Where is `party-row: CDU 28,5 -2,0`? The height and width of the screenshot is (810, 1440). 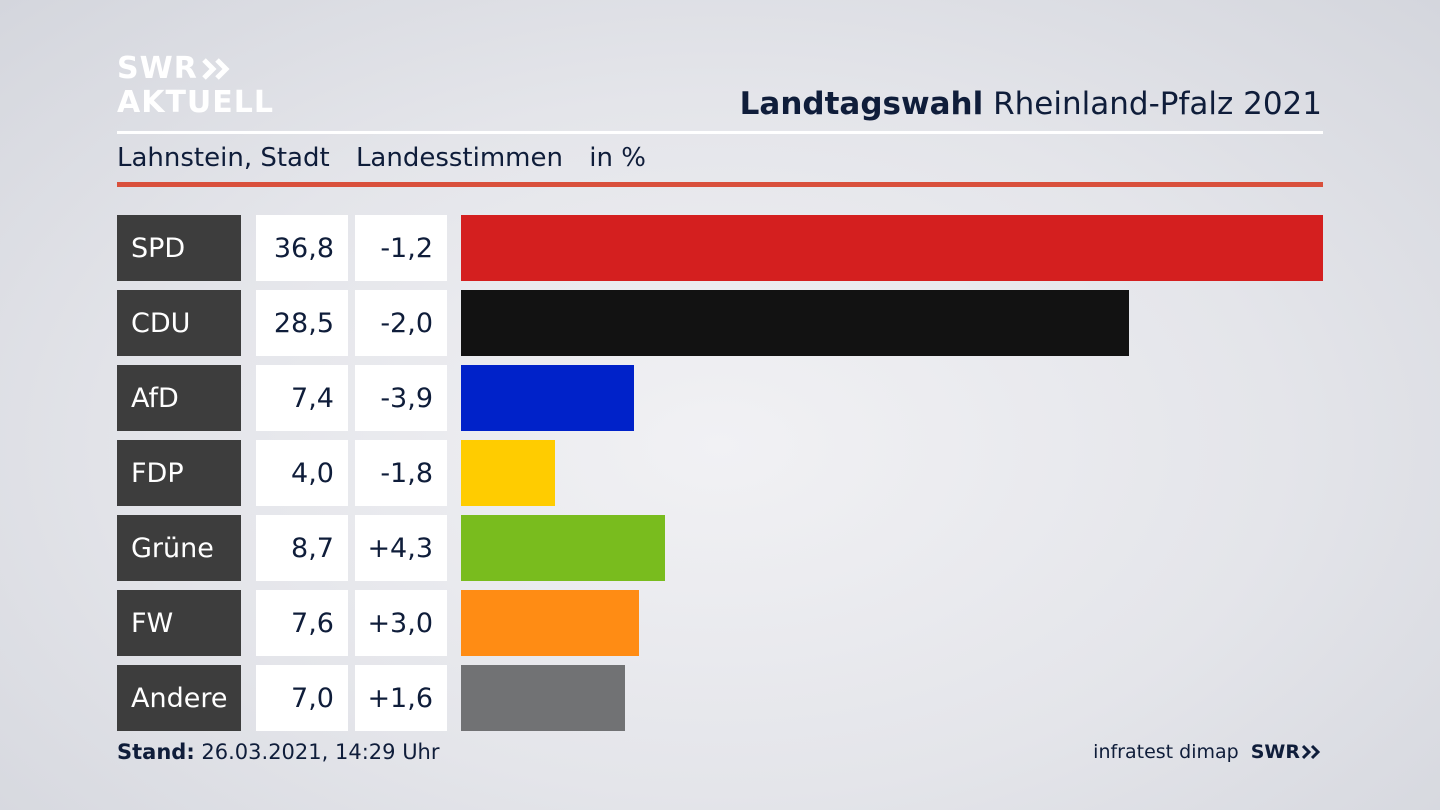 party-row: CDU 28,5 -2,0 is located at coordinates (720, 323).